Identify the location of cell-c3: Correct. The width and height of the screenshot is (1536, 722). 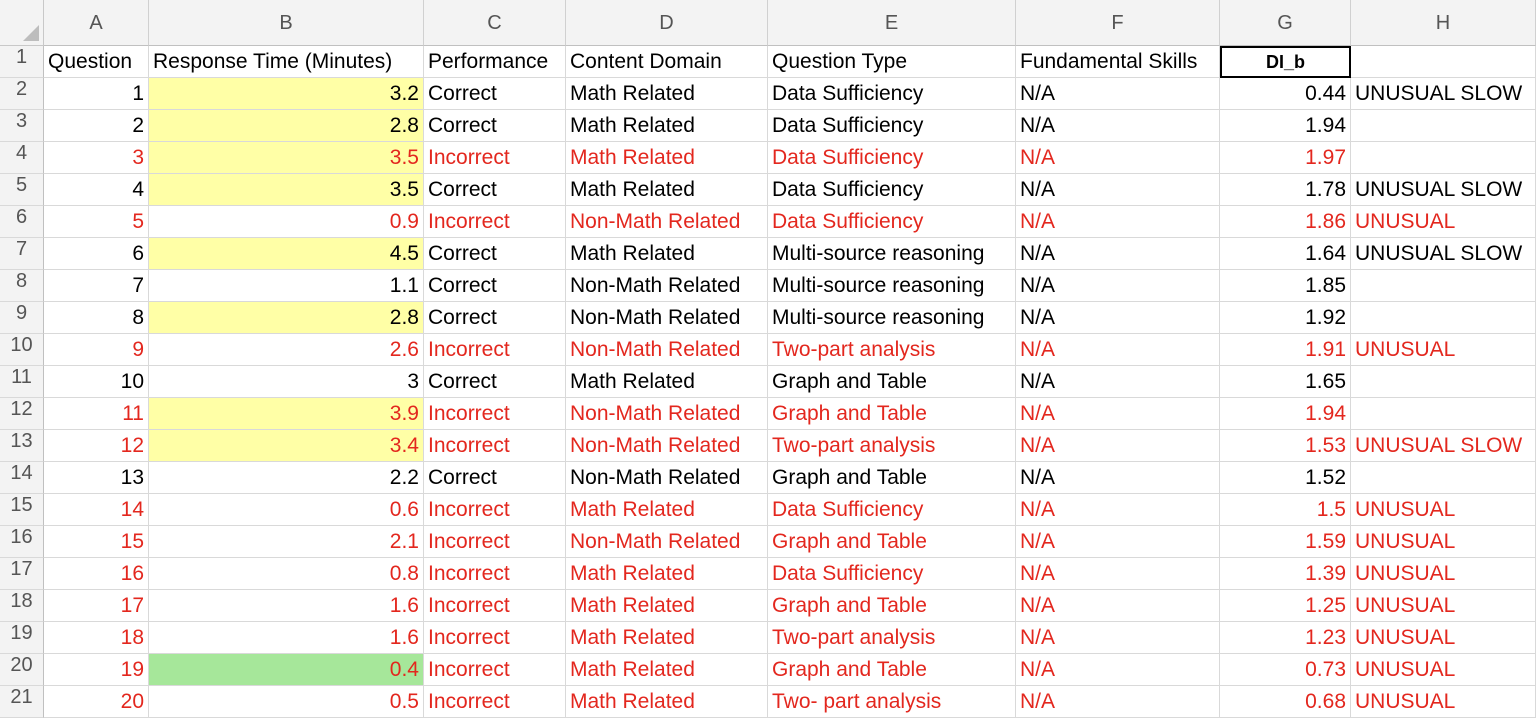
(495, 126).